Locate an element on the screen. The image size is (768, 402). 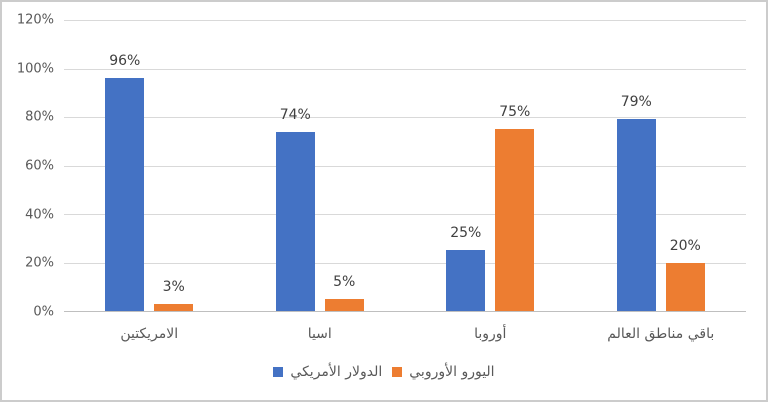
data-label: 20% is located at coordinates (685, 245).